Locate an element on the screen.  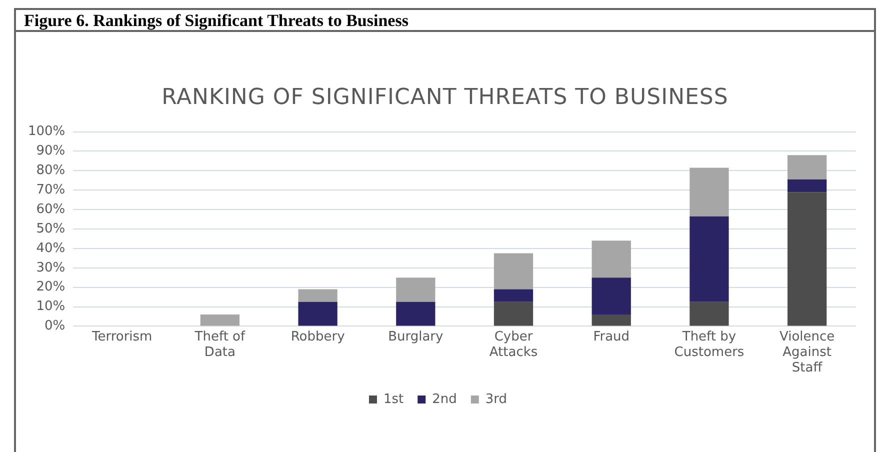
x-tick-label: Fraud is located at coordinates (611, 336).